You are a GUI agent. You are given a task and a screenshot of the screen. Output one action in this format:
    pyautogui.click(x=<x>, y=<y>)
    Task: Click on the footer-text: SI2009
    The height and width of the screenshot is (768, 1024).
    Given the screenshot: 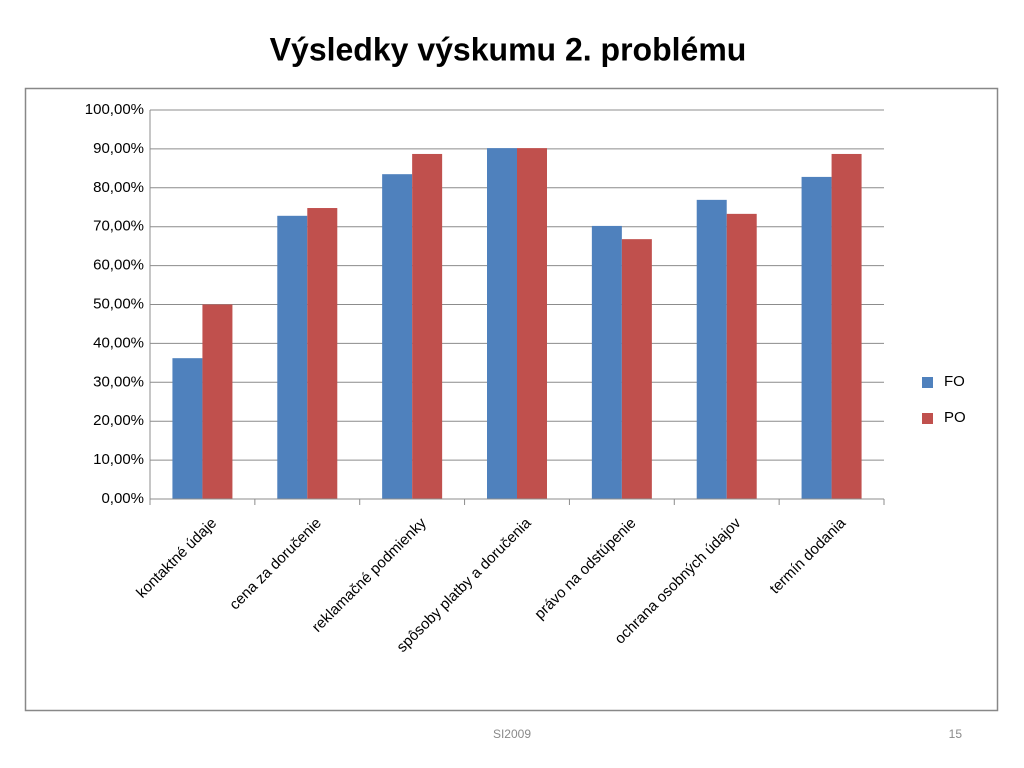 What is the action you would take?
    pyautogui.click(x=512, y=734)
    